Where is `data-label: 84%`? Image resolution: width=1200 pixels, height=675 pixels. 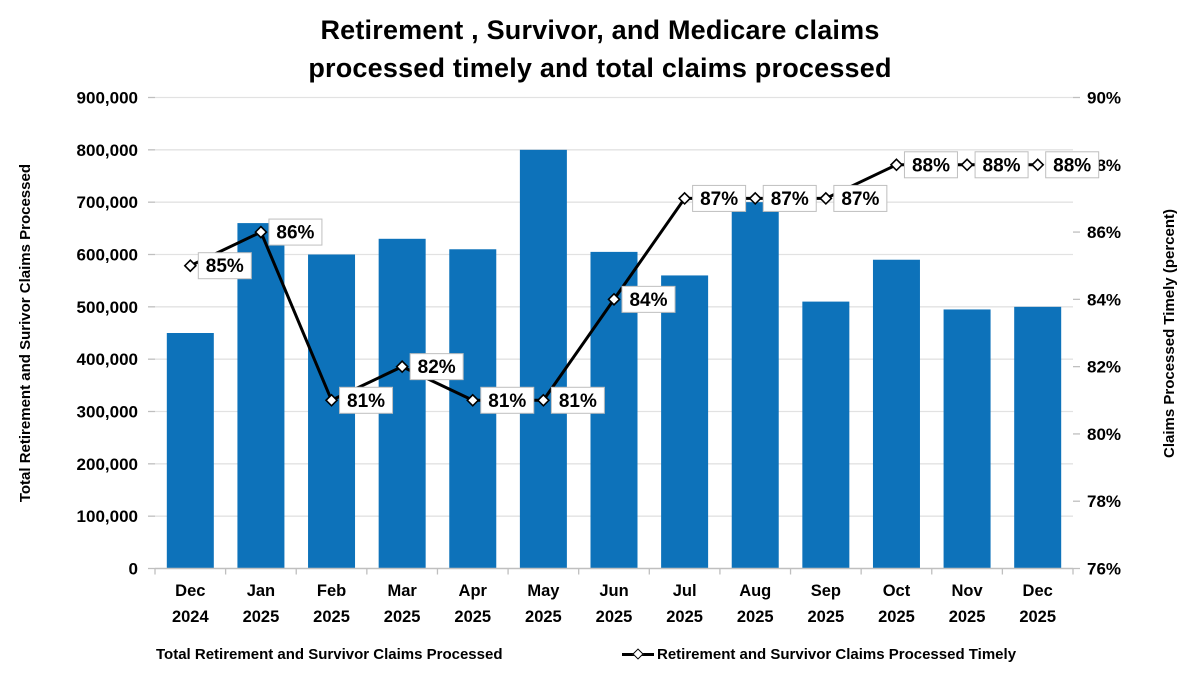 data-label: 84% is located at coordinates (648, 300).